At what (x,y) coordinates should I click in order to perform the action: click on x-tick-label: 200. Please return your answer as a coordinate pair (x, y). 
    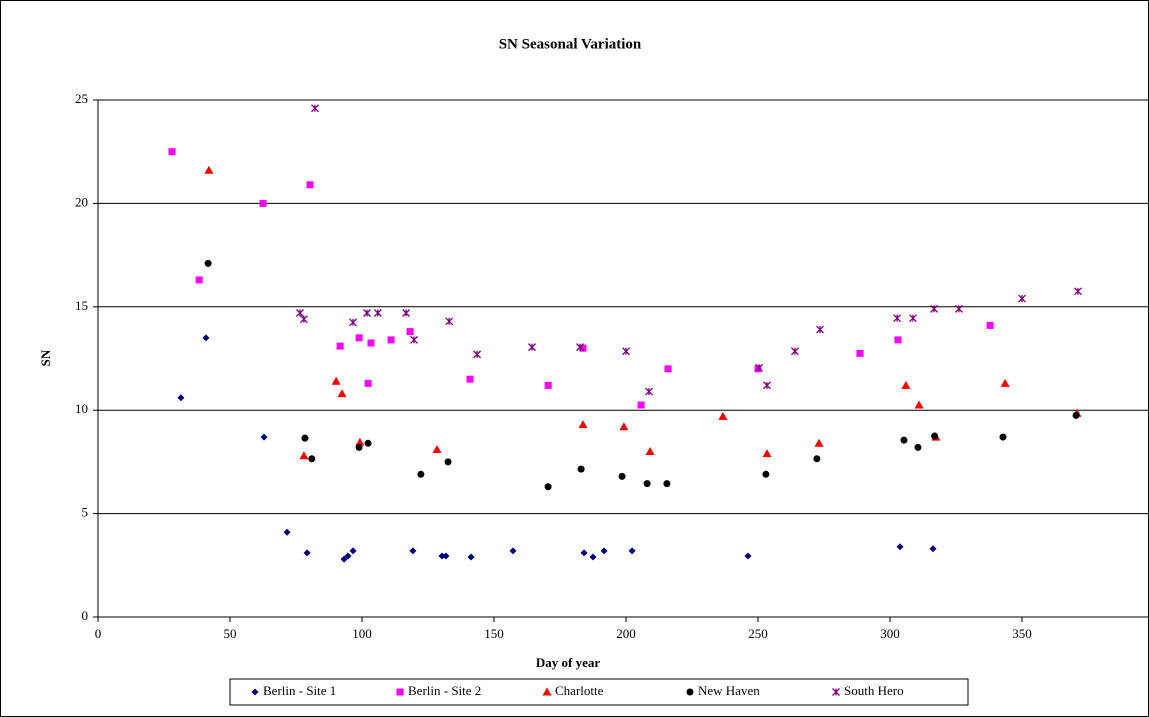
    Looking at the image, I should click on (626, 633).